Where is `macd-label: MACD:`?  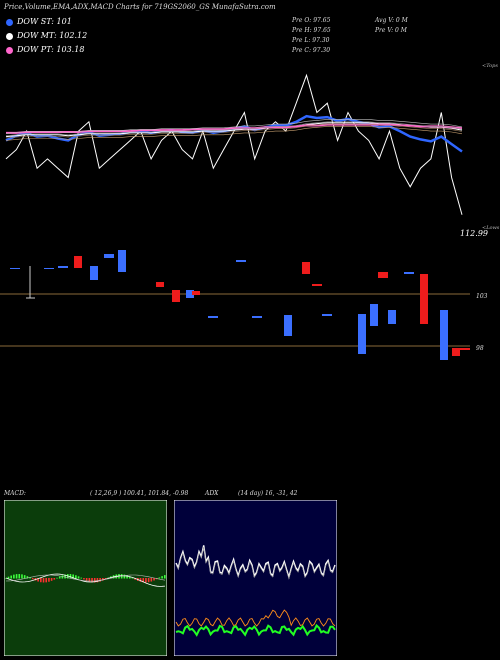
macd-label: MACD: is located at coordinates (15, 493).